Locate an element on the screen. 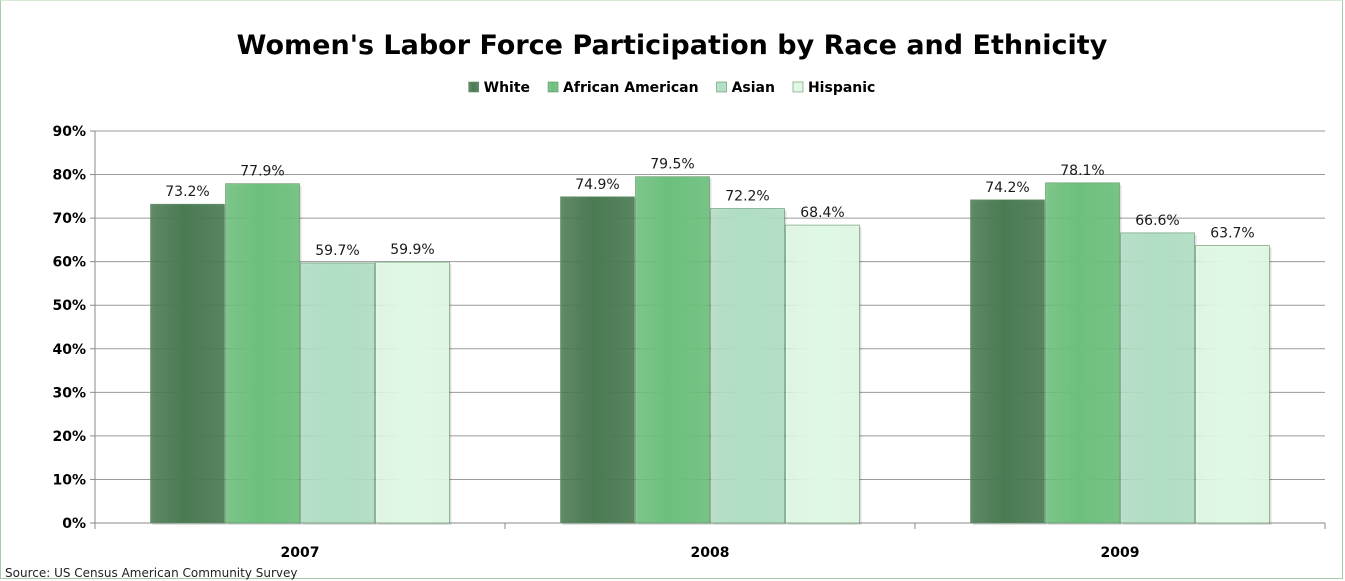 Image resolution: width=1345 pixels, height=581 pixels. legend-label: Hispanic is located at coordinates (841, 88).